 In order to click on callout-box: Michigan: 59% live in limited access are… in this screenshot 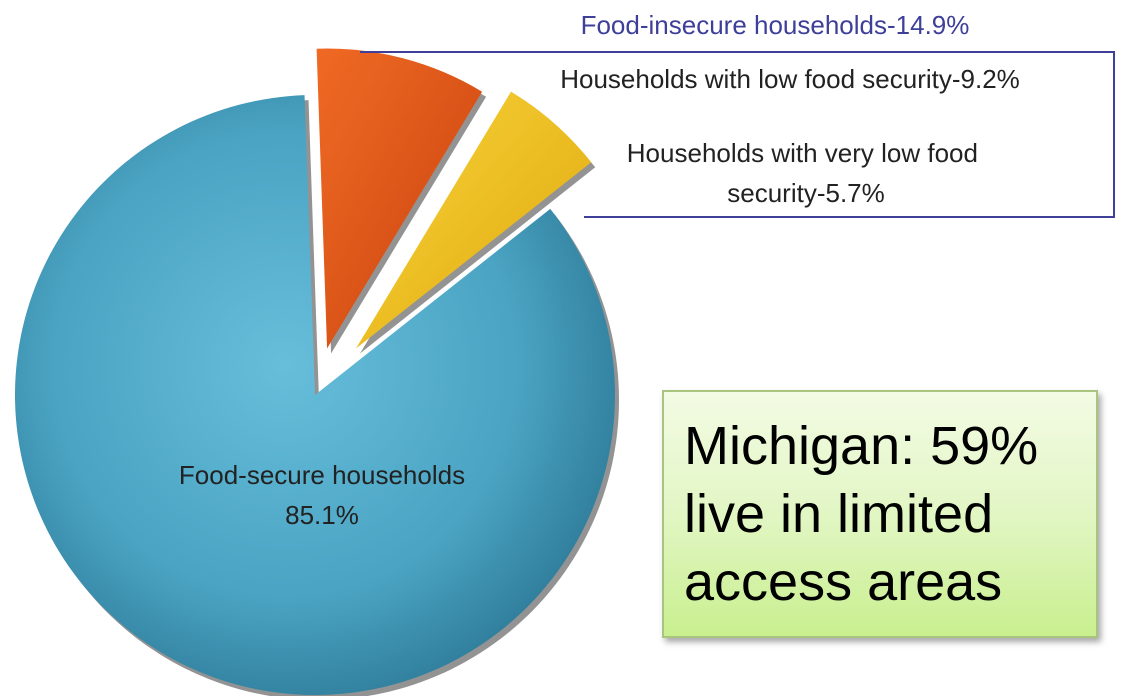, I will do `click(880, 514)`.